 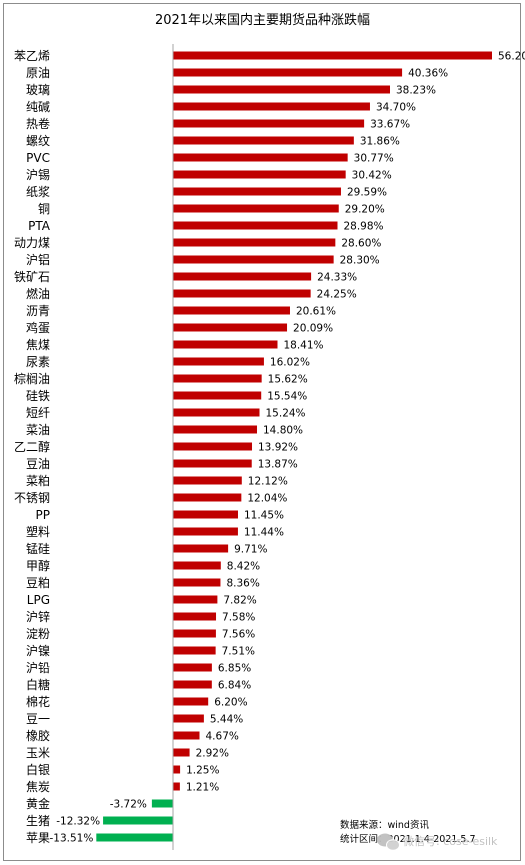 I want to click on category-label: 菜粕, so click(x=38, y=480).